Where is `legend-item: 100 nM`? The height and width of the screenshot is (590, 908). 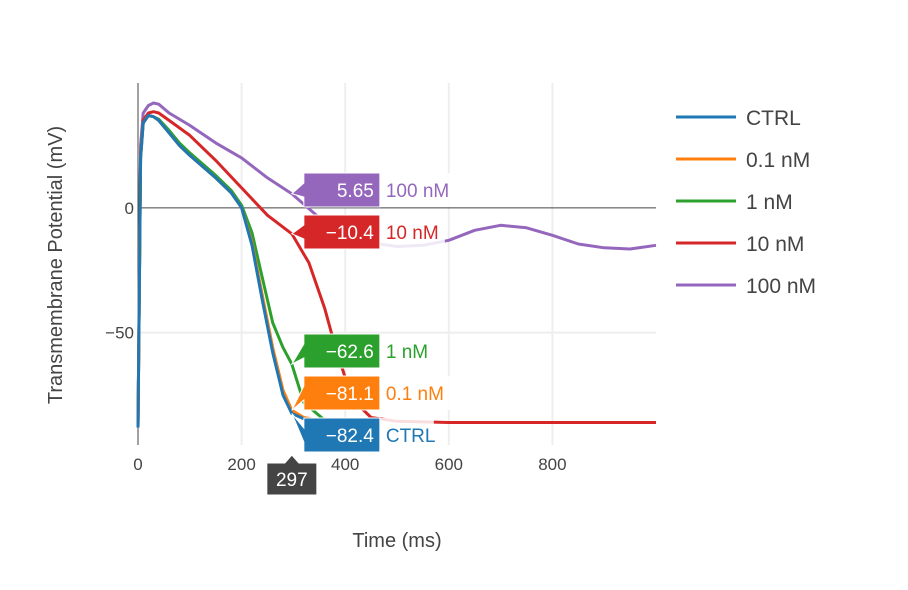 legend-item: 100 nM is located at coordinates (746, 286).